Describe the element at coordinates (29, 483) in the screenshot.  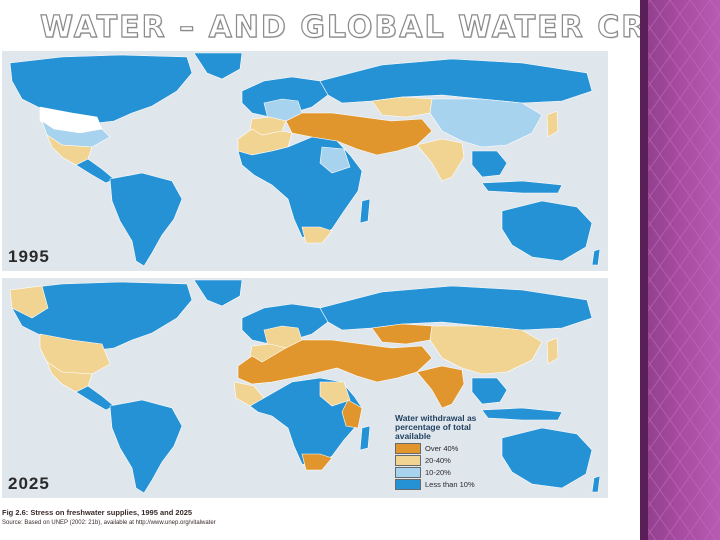
I see `year-label-2025: 2025` at that location.